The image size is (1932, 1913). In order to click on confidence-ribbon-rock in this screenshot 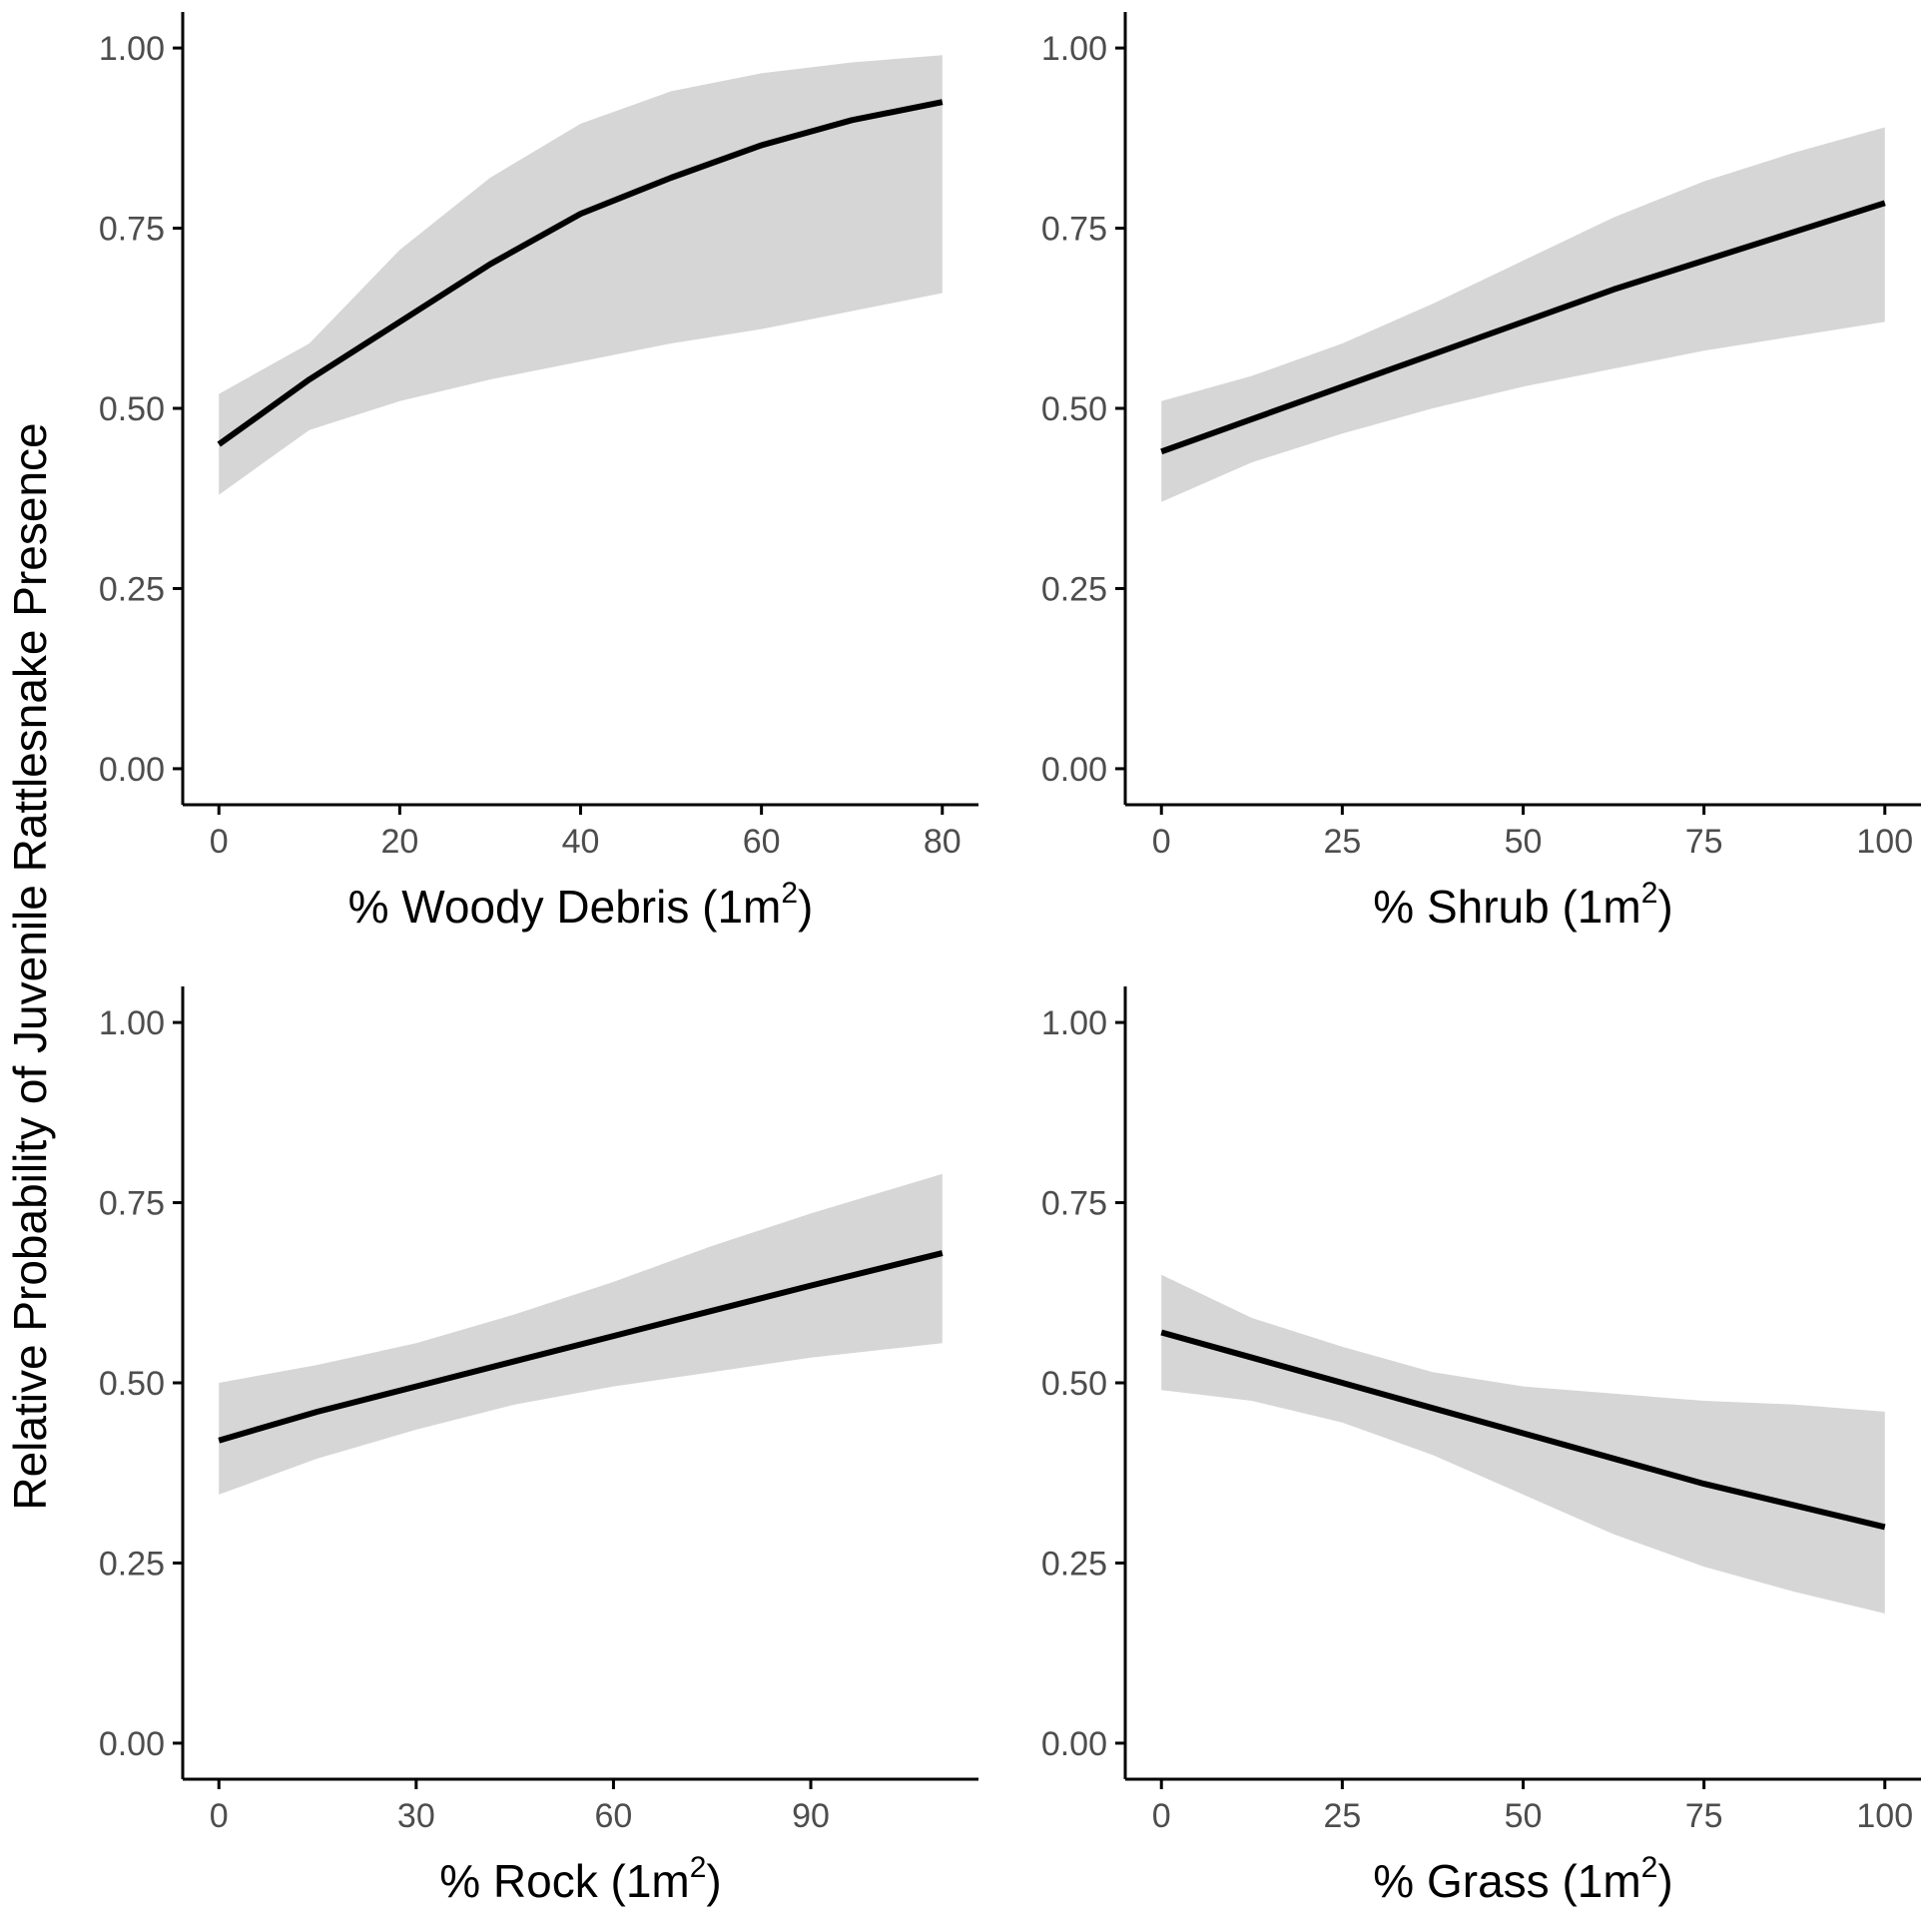, I will do `click(581, 1334)`.